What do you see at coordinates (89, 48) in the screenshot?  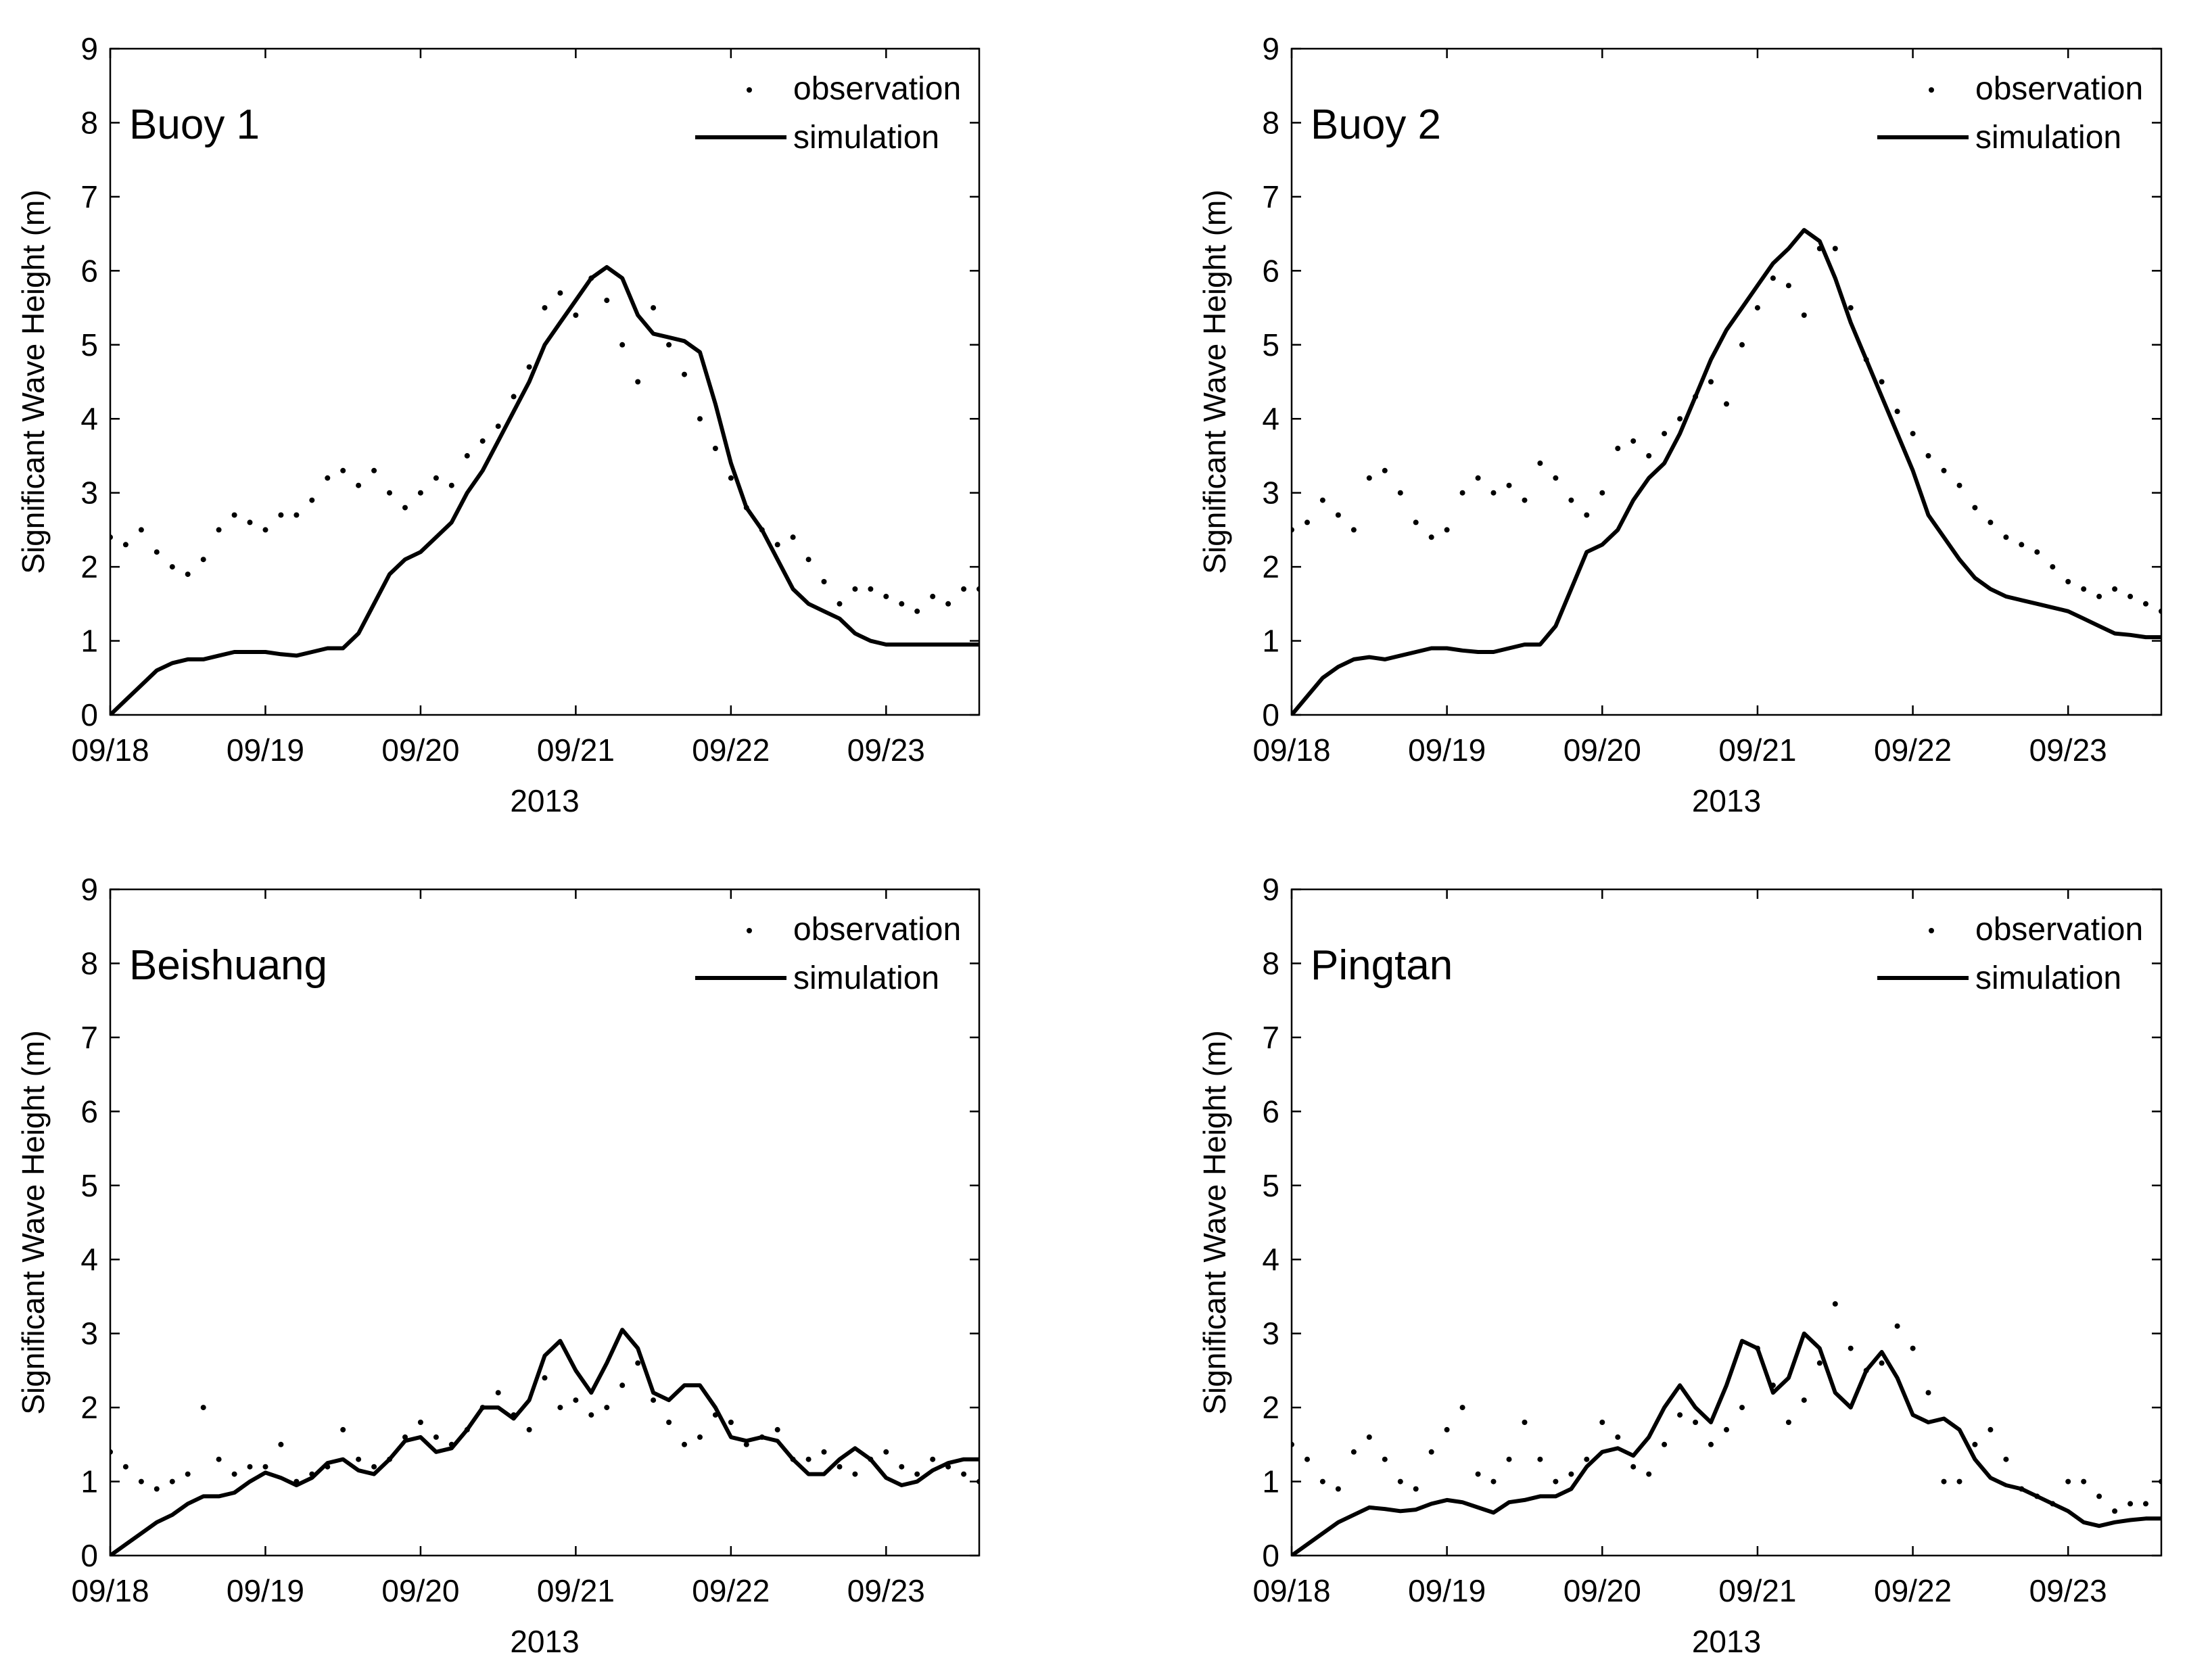 I see `y-tick-label: 9` at bounding box center [89, 48].